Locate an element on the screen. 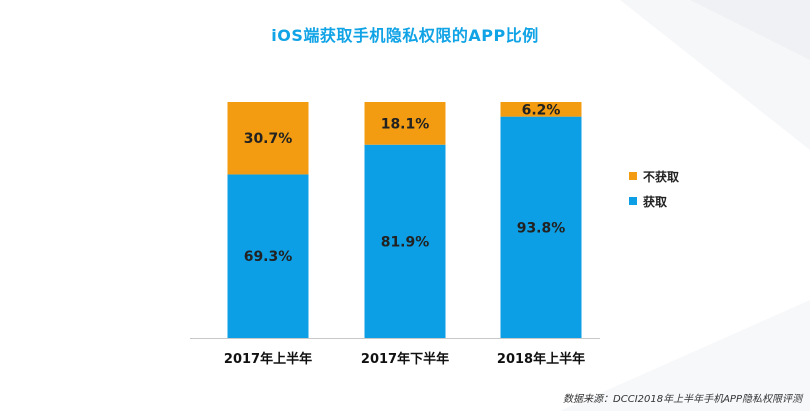 Image resolution: width=810 pixels, height=411 pixels. data-label-not-obtain-3: 6.2% is located at coordinates (541, 110).